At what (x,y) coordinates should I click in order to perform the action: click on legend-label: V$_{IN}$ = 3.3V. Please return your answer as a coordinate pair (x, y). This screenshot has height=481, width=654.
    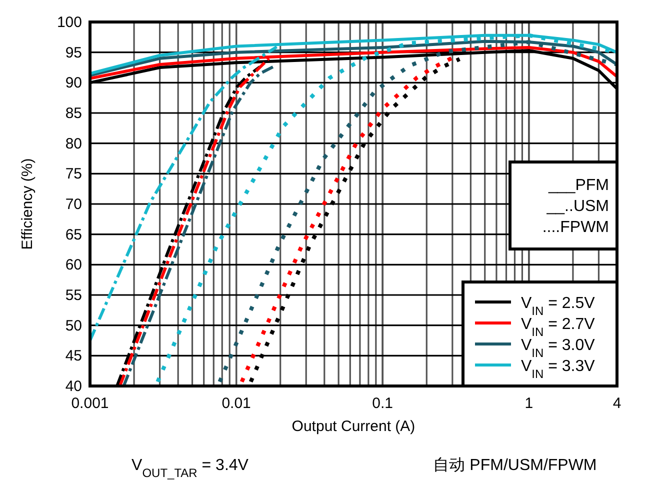
    Looking at the image, I should click on (558, 369).